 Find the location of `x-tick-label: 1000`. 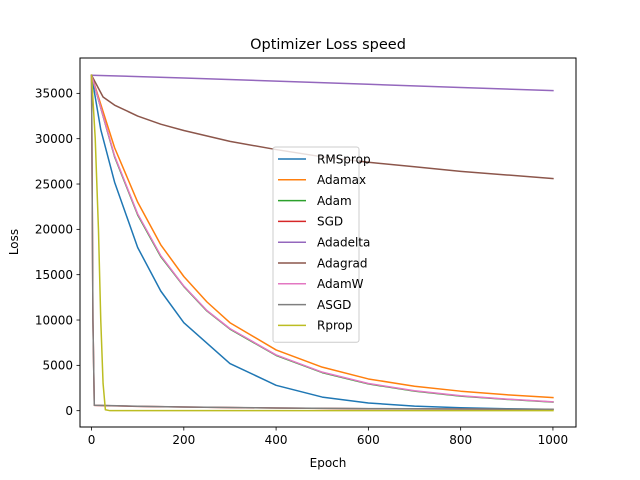

x-tick-label: 1000 is located at coordinates (553, 440).